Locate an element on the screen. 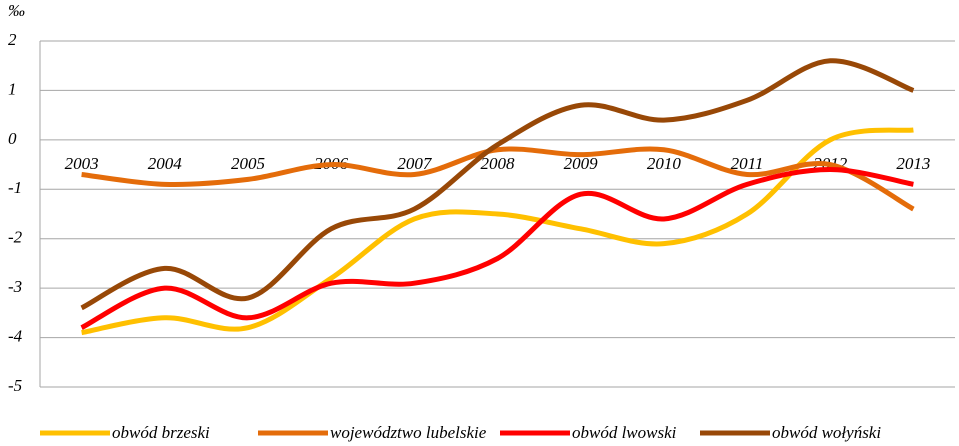  y-tick-label: 0 is located at coordinates (12, 138).